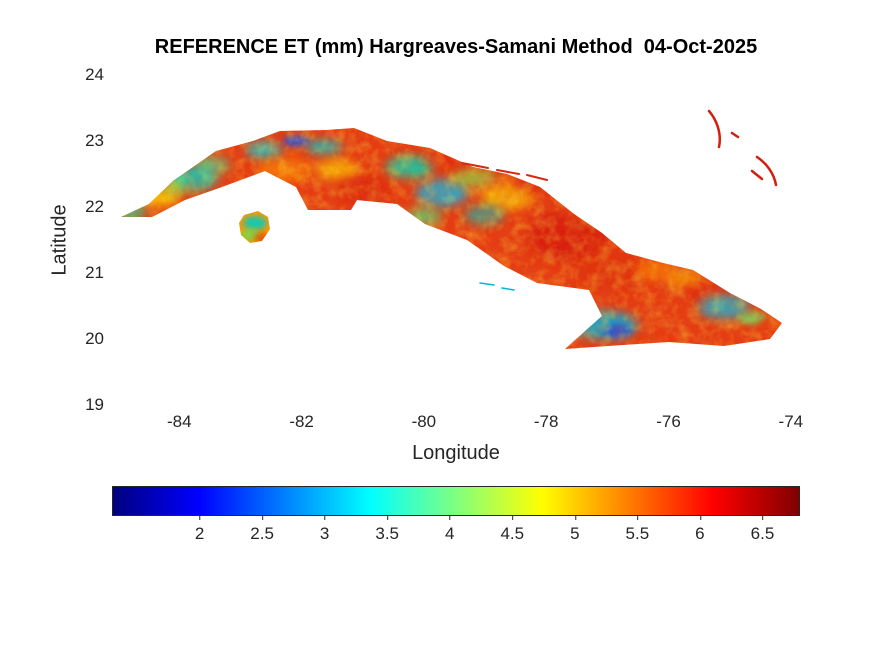 The image size is (875, 656). I want to click on colorbar-ticks: 2 2.5 3 3.5 4 4.5 5 5.5 6 6.5, so click(456, 530).